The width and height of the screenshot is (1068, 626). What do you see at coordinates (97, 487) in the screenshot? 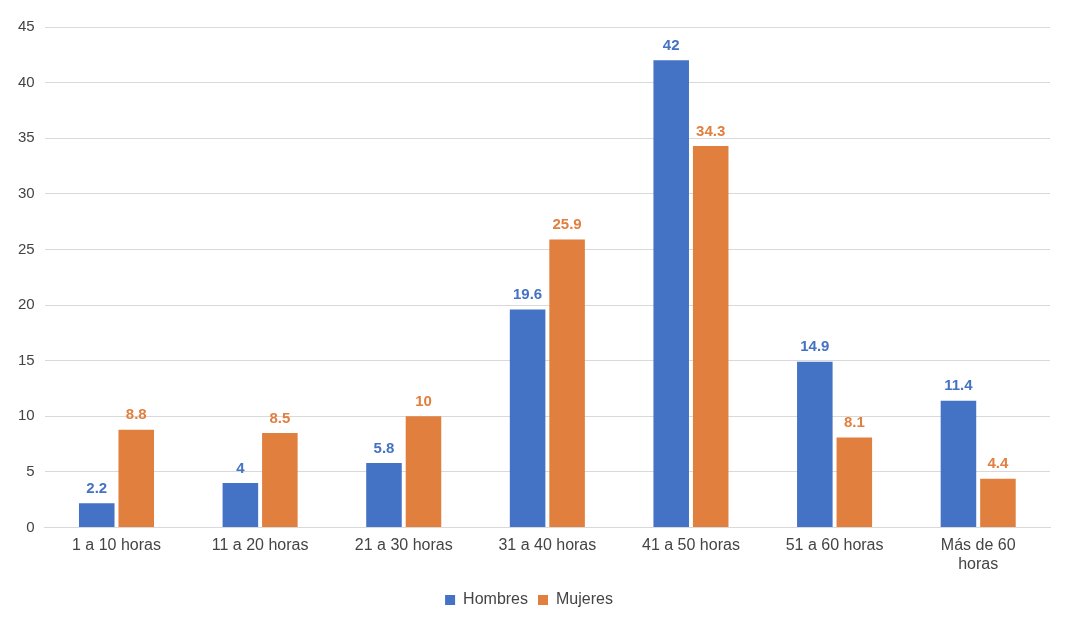
I see `data-label: 2.2` at bounding box center [97, 487].